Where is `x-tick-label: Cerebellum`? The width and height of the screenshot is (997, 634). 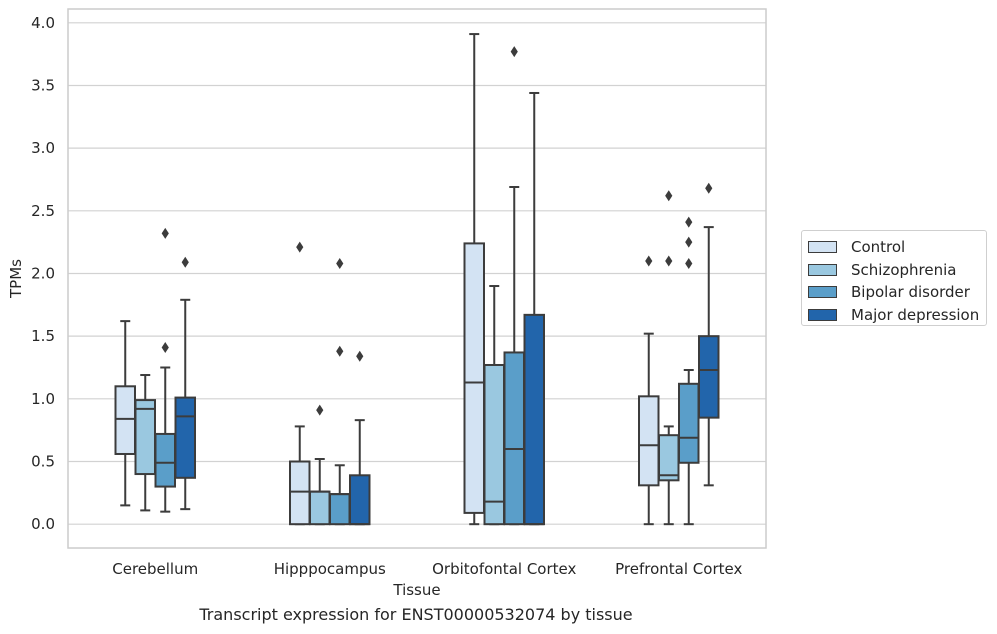 x-tick-label: Cerebellum is located at coordinates (155, 569).